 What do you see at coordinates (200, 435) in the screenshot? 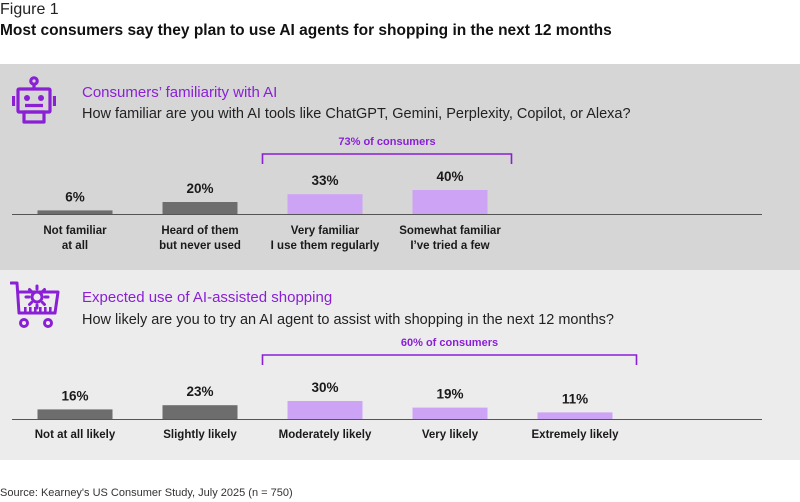
I see `category-label: Slightly likely` at bounding box center [200, 435].